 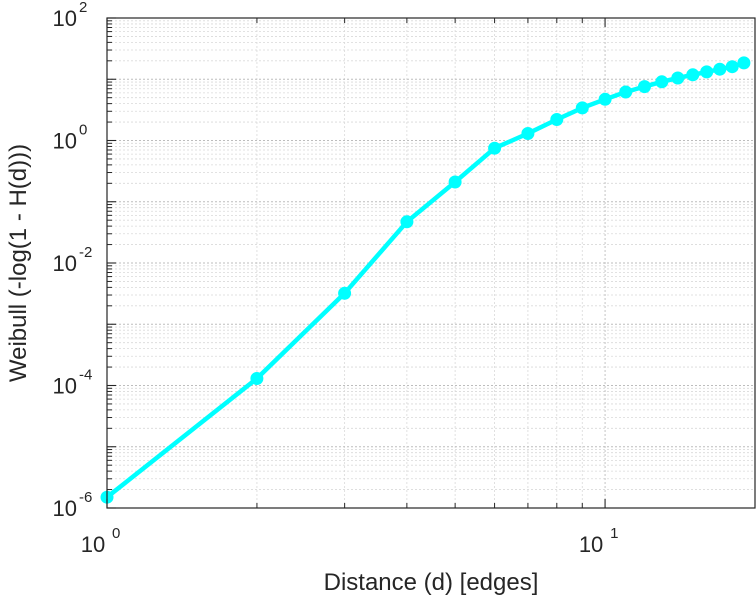 I want to click on x-tick-label: 10 1, so click(x=599, y=541).